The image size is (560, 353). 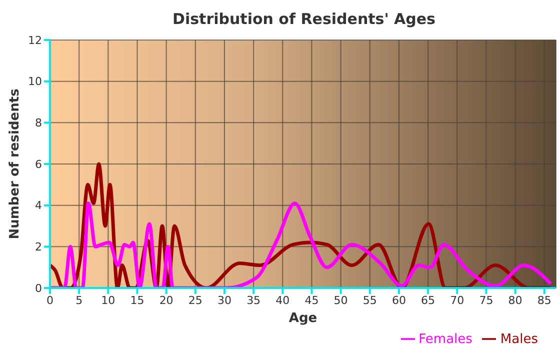 What do you see at coordinates (399, 300) in the screenshot?
I see `x-tick-label: 60` at bounding box center [399, 300].